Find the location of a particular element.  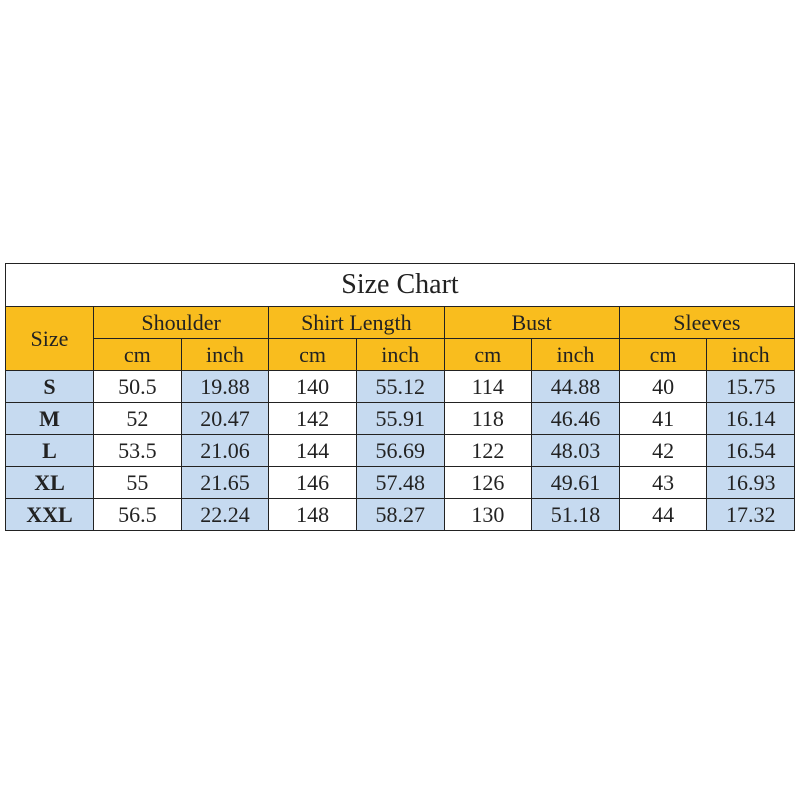

table-row: S 50.5 19.88 140 55.12 114 44.88 40 15.75 is located at coordinates (400, 386).